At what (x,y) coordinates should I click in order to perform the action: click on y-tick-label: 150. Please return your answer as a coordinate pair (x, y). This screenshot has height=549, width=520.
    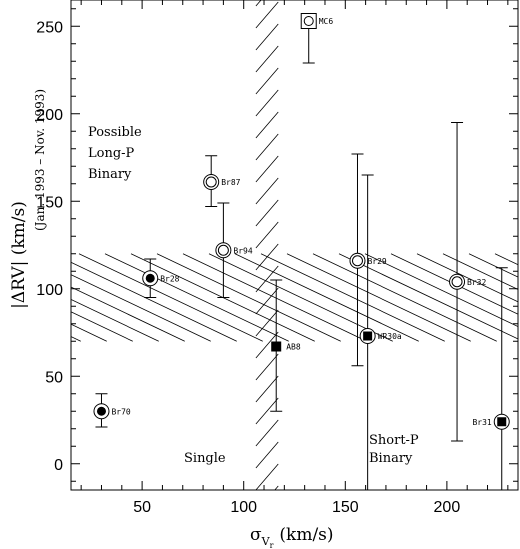
    Looking at the image, I should click on (49, 202).